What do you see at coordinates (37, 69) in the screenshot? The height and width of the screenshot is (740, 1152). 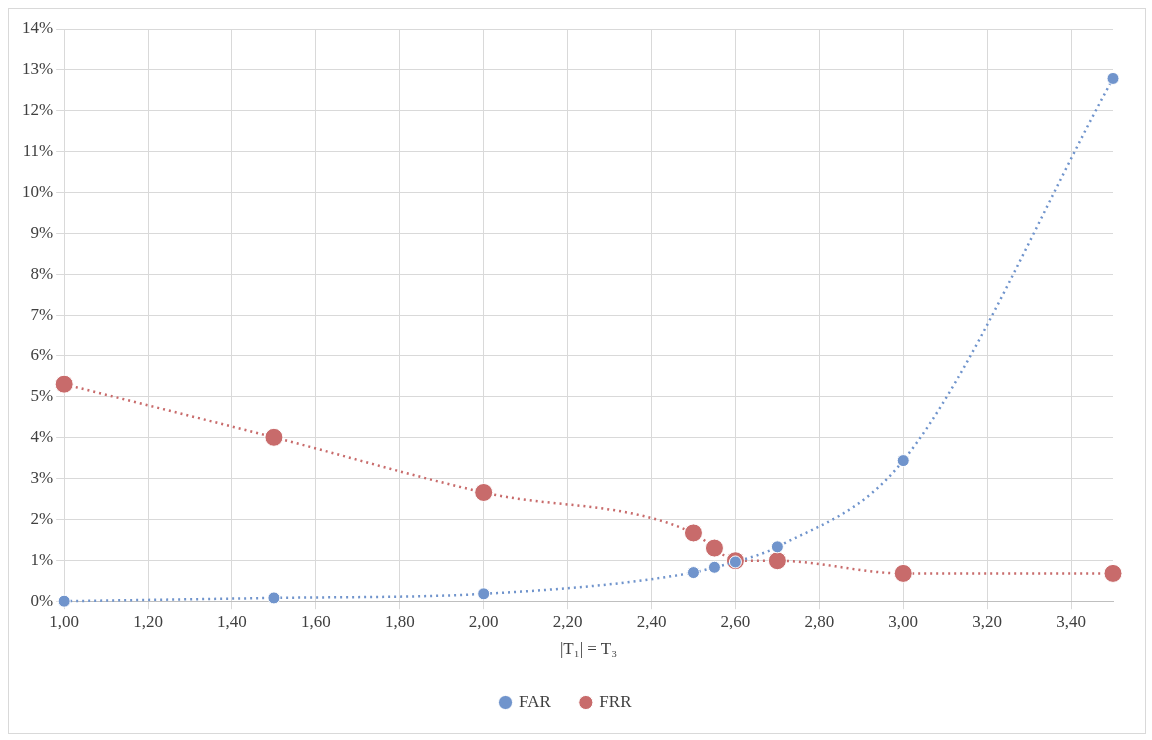 I see `y-tick-label: 13%` at bounding box center [37, 69].